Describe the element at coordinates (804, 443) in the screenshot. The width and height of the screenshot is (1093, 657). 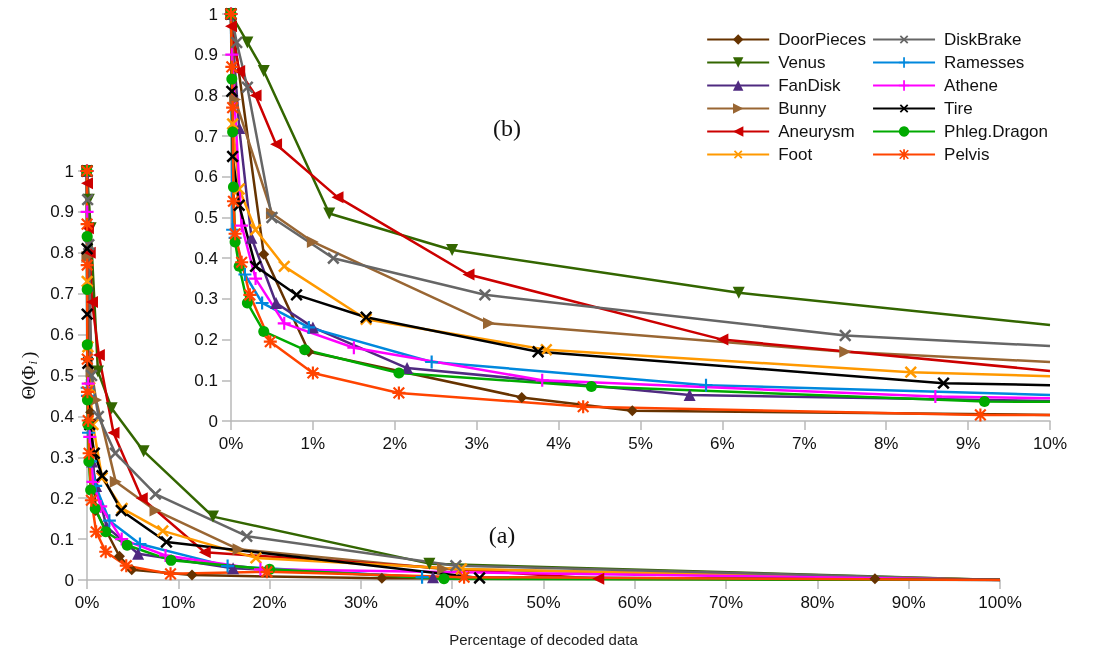
I see `x-tick-label: 7%` at that location.